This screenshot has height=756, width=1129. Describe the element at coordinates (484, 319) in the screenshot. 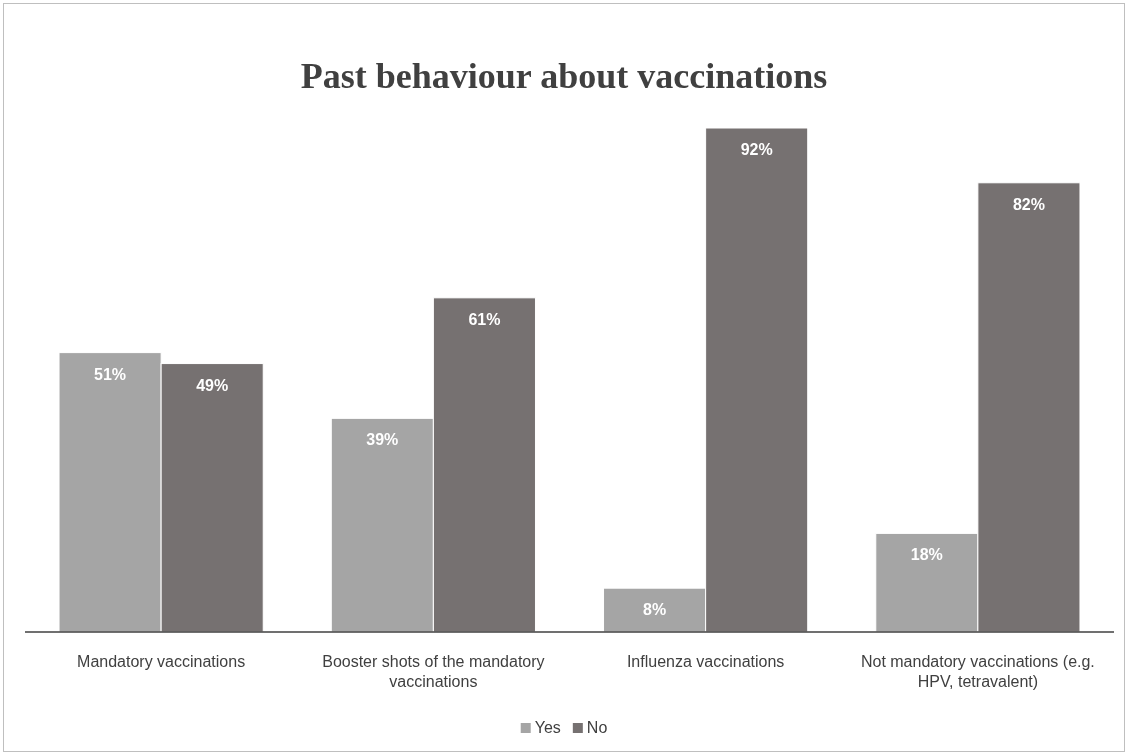

I see `data-label: 61%` at that location.